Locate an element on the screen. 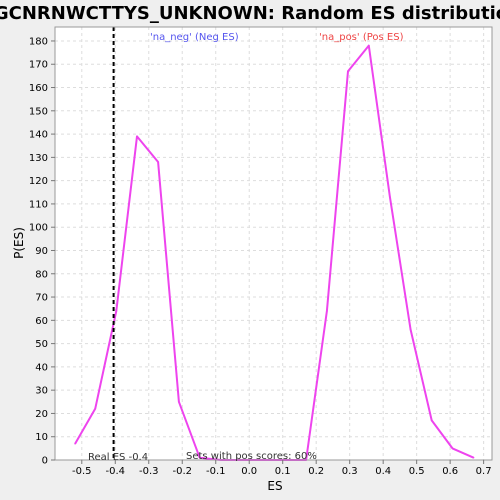 The height and width of the screenshot is (500, 500). y-tick-label: 80 is located at coordinates (41, 274).